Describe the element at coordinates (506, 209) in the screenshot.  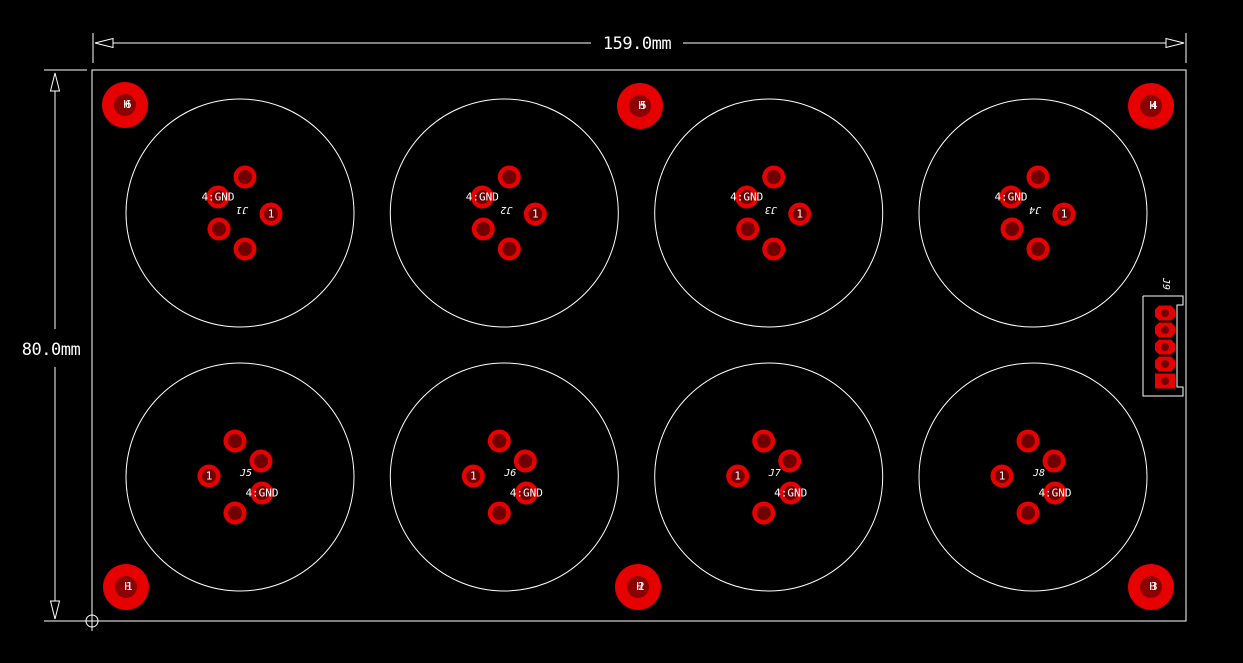
I see `ref-label: J2` at that location.